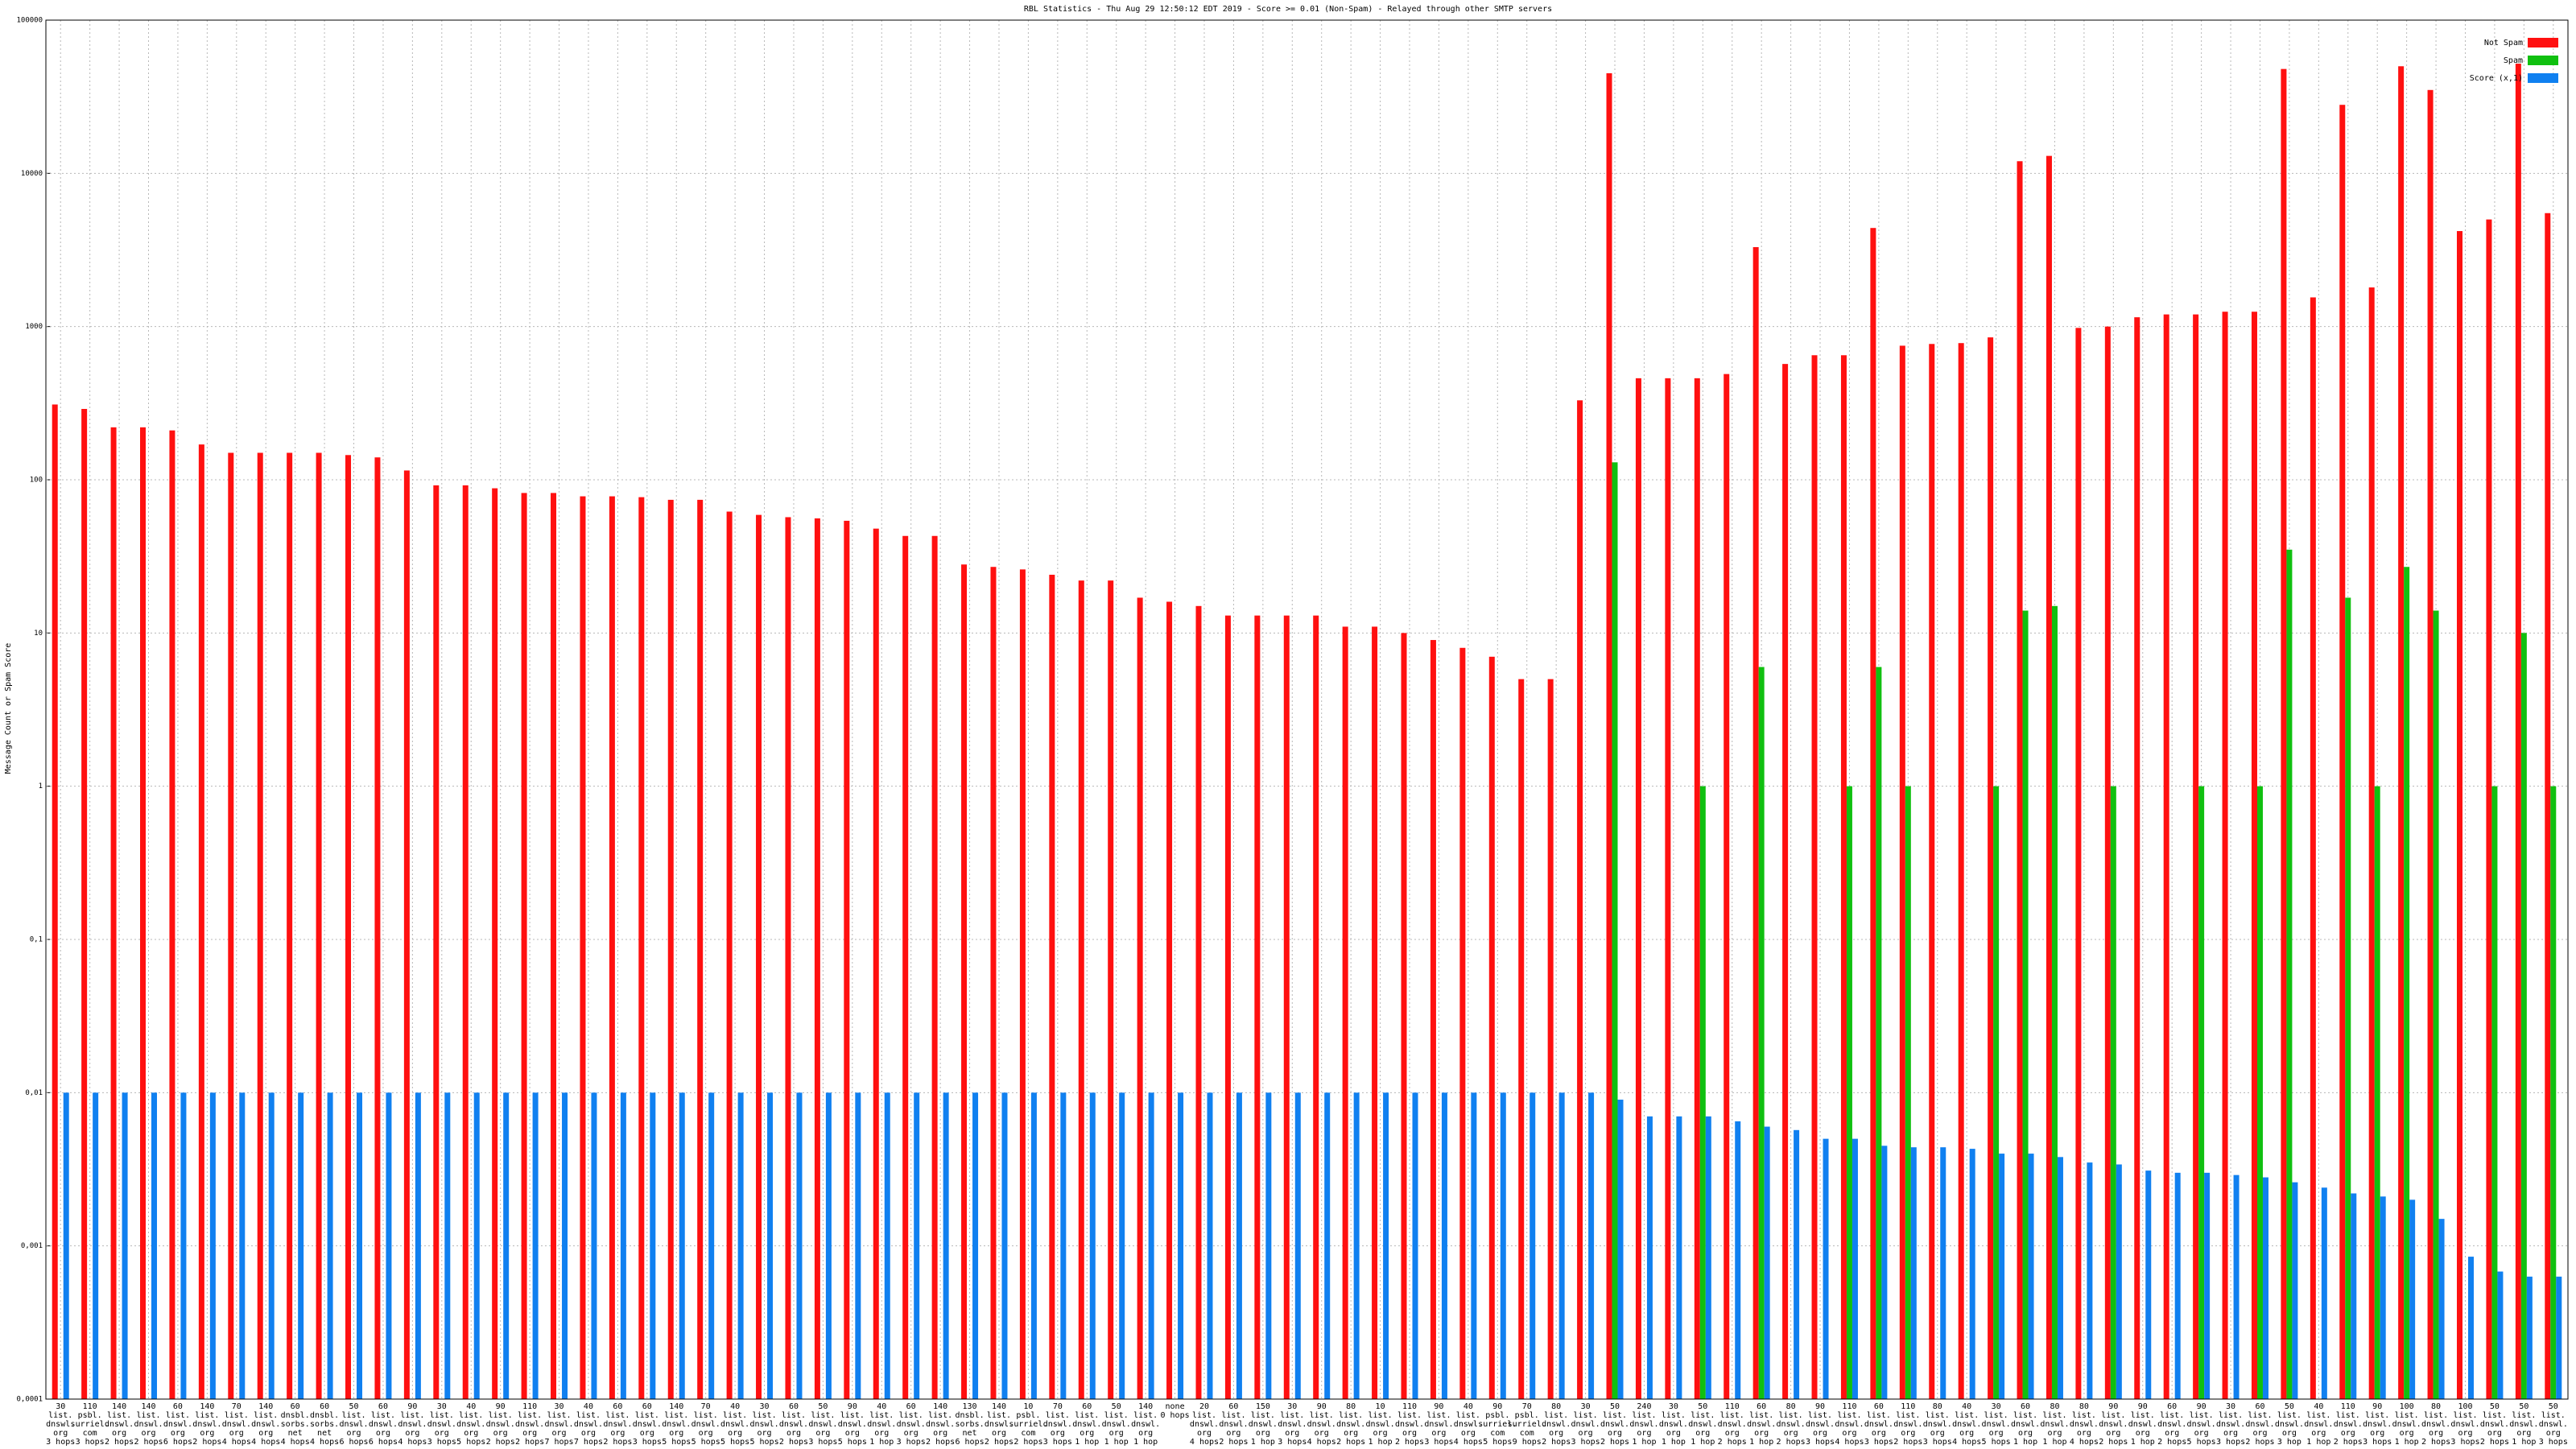 This screenshot has width=2576, height=1449. What do you see at coordinates (1058, 1406) in the screenshot?
I see `x-tick-label: 70` at bounding box center [1058, 1406].